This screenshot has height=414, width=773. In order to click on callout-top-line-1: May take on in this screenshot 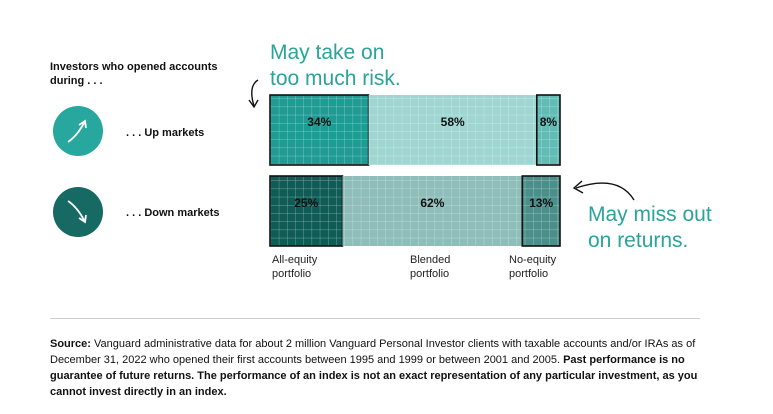, I will do `click(327, 52)`.